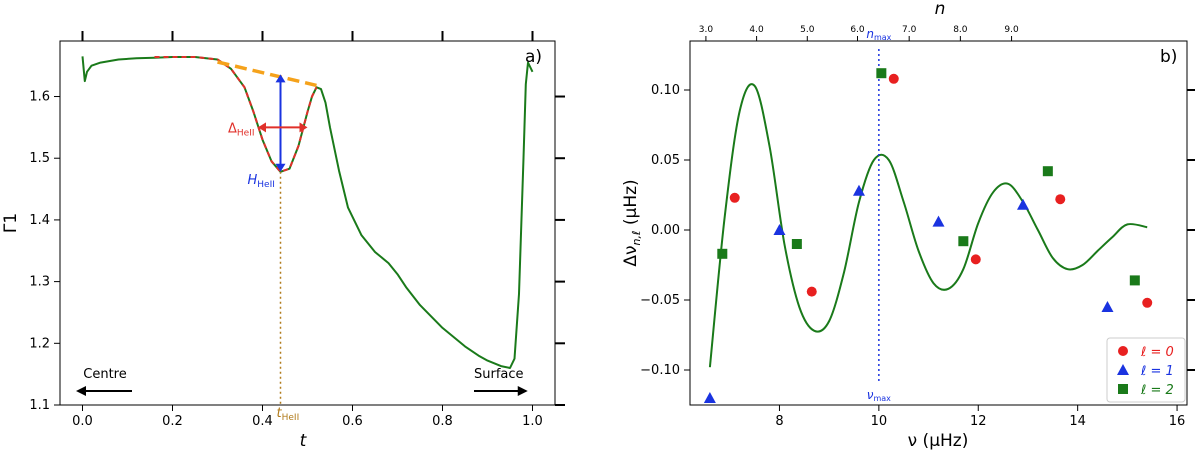 Image resolution: width=1200 pixels, height=457 pixels. I want to click on legend-label: ℓ = 1, so click(1157, 371).